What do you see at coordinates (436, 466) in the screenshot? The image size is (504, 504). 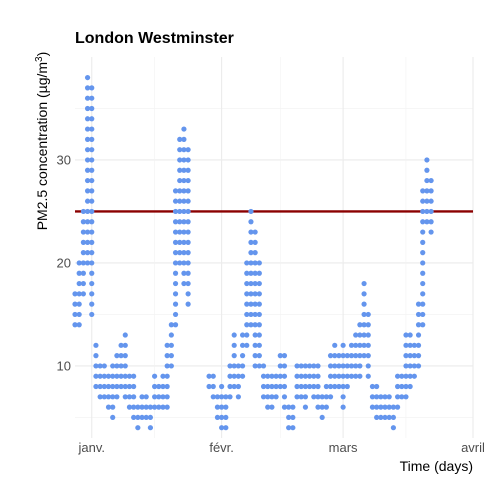 I see `x-axis-label: Time (days)` at bounding box center [436, 466].